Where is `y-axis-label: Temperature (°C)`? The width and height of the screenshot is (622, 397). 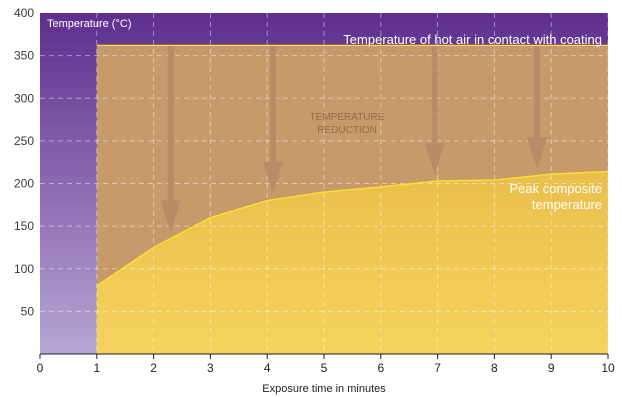
y-axis-label: Temperature (°C) is located at coordinates (89, 24).